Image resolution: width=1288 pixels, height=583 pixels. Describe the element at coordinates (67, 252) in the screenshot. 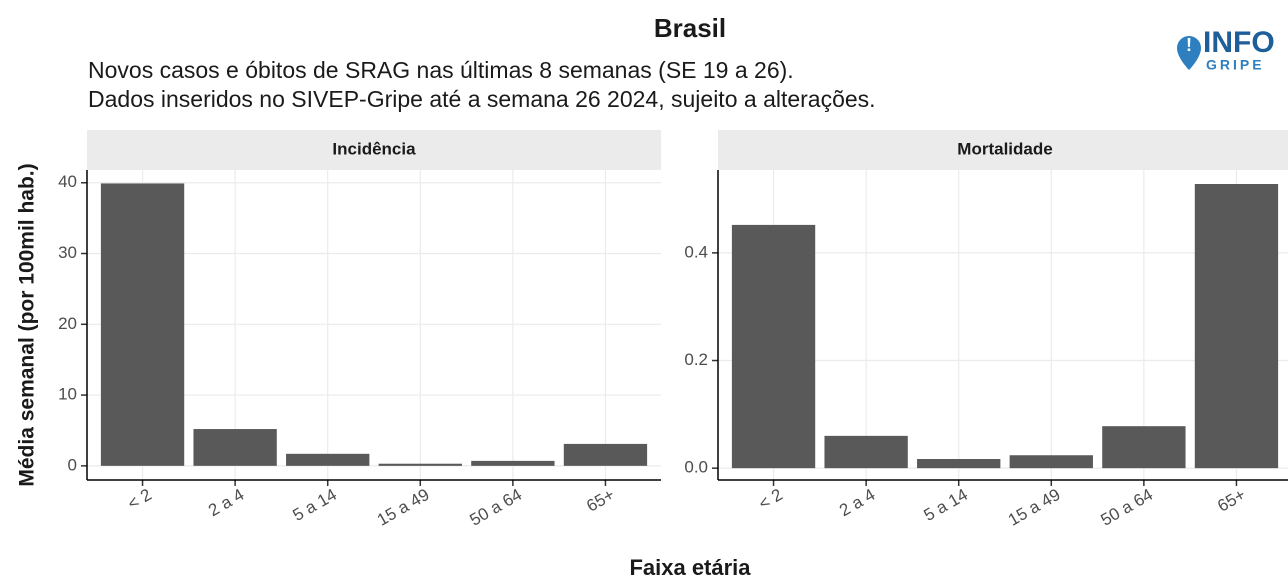

I see `y-tick-label: 30` at that location.